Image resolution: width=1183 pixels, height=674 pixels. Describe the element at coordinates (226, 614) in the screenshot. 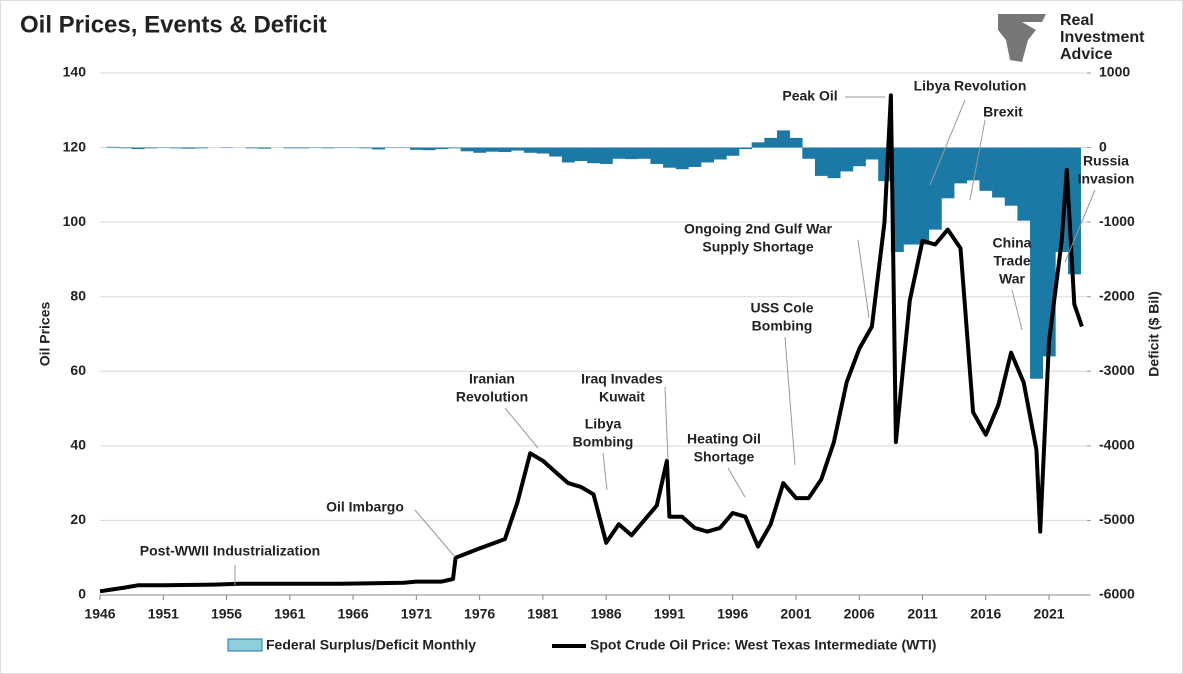

I see `x-tick-label: 1956` at that location.